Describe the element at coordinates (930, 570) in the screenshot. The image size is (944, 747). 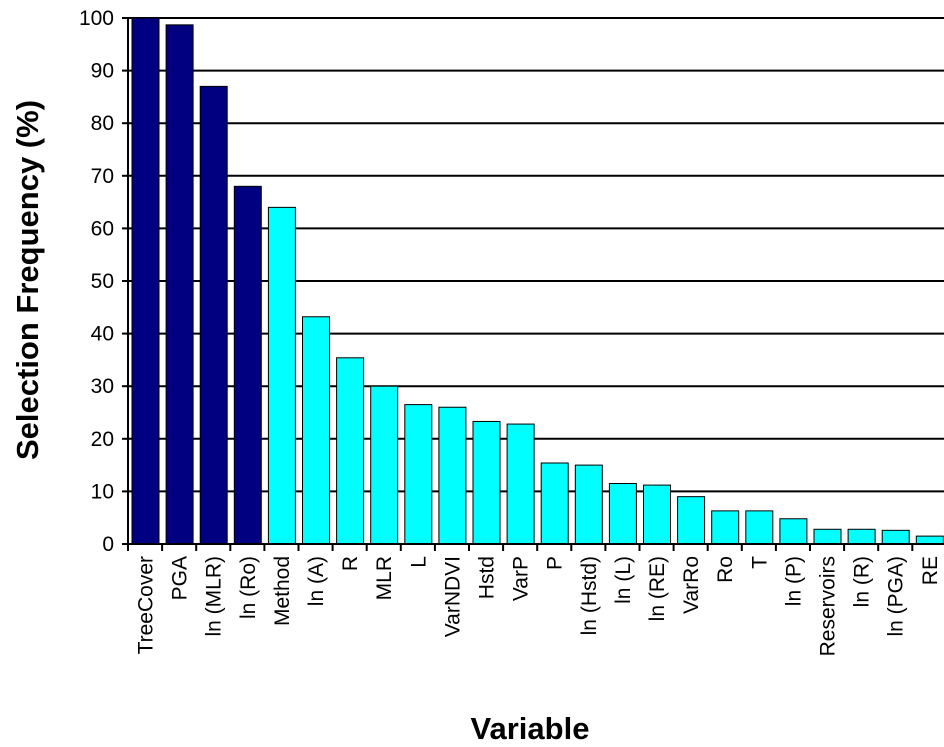
I see `x-tick-label: RE` at that location.